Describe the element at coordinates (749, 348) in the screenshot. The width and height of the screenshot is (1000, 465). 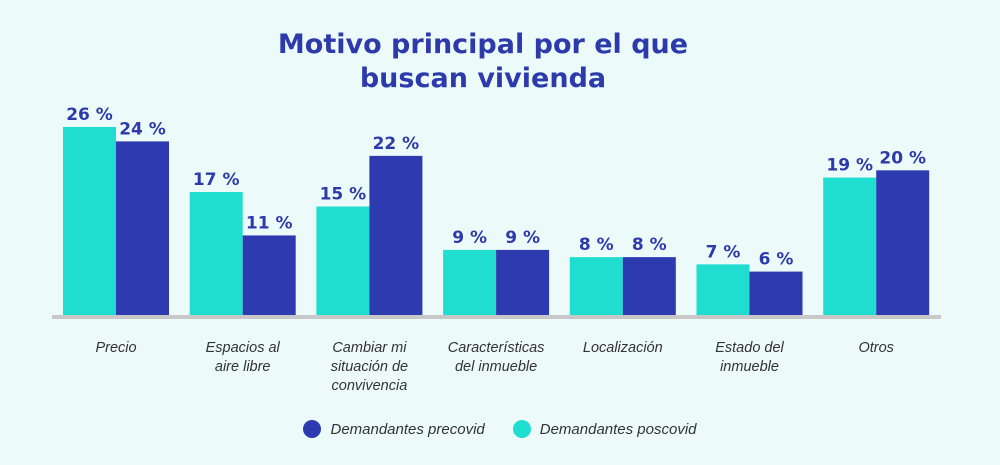
I see `category-label-line: Estado del` at that location.